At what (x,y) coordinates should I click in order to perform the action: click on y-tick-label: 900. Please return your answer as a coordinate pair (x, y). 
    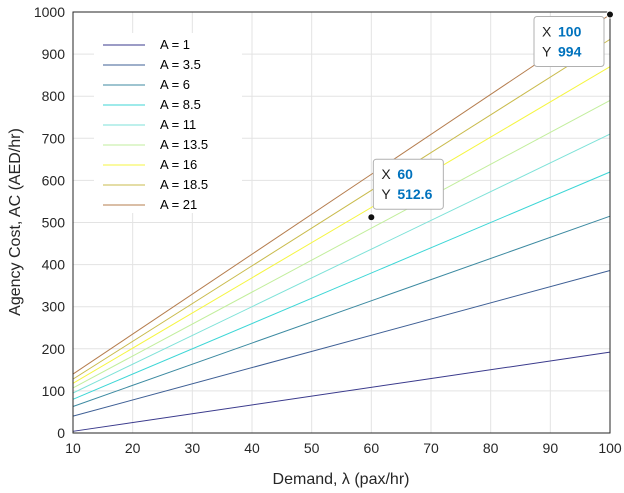
    Looking at the image, I should click on (54, 54).